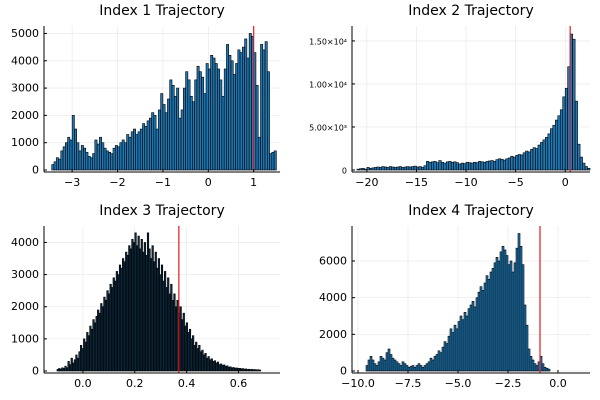 This screenshot has width=600, height=400. What do you see at coordinates (83, 383) in the screenshot?
I see `x-tick-label: 0.0` at bounding box center [83, 383].